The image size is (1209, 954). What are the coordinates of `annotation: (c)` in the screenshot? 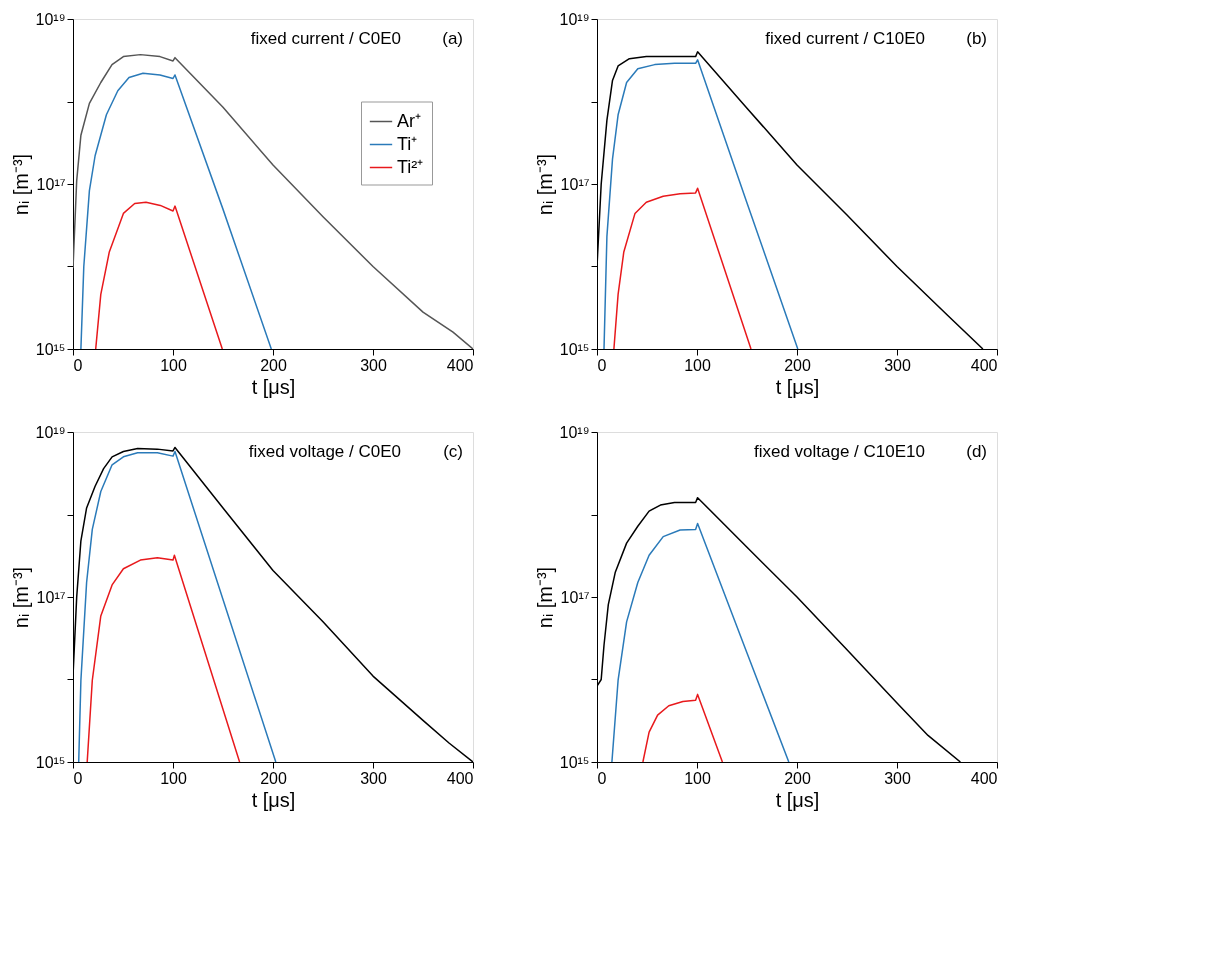 It's located at (453, 451).